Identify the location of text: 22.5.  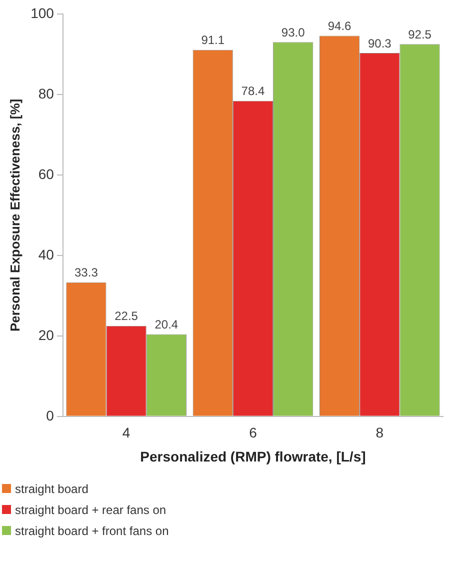
(126, 316).